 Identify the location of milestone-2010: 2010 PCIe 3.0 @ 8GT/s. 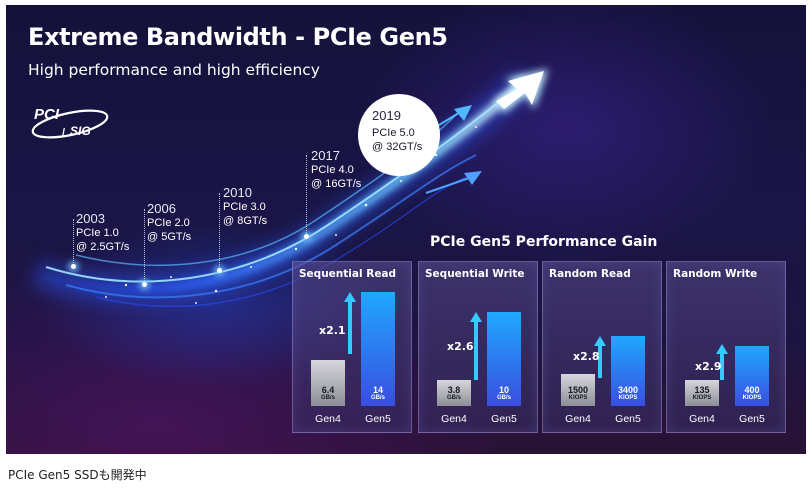
(245, 206).